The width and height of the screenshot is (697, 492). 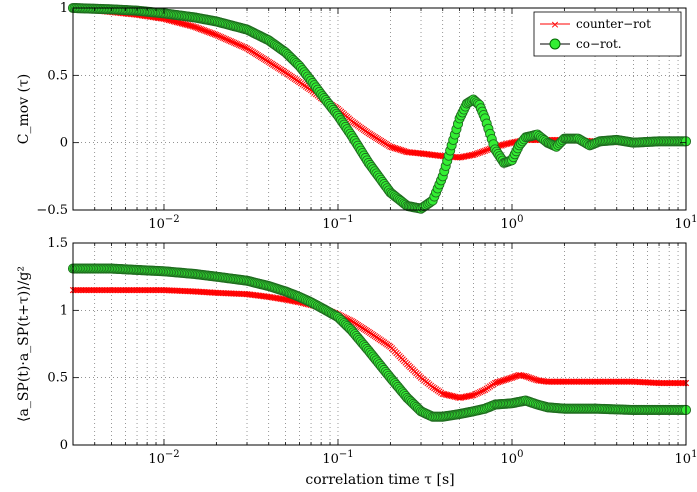 What do you see at coordinates (52, 210) in the screenshot?
I see `y-tick-label: −0.5` at bounding box center [52, 210].